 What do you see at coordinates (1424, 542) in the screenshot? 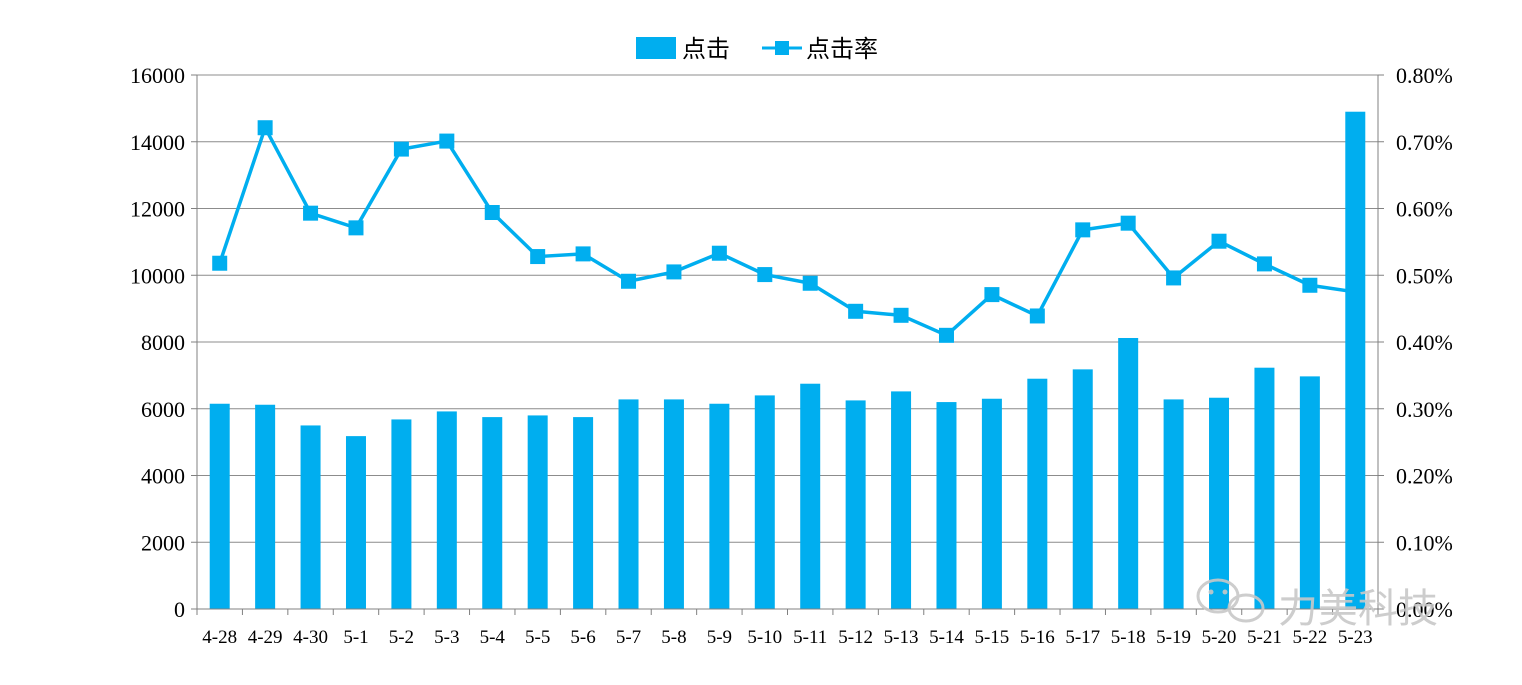
I see `y-right-tick-label: 0.10%` at bounding box center [1424, 542].